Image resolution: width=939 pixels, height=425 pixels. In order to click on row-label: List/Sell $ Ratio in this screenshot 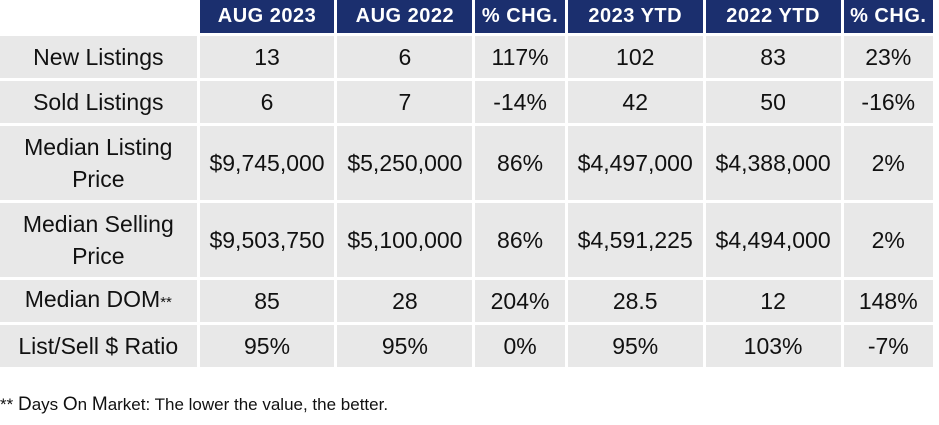, I will do `click(98, 346)`.